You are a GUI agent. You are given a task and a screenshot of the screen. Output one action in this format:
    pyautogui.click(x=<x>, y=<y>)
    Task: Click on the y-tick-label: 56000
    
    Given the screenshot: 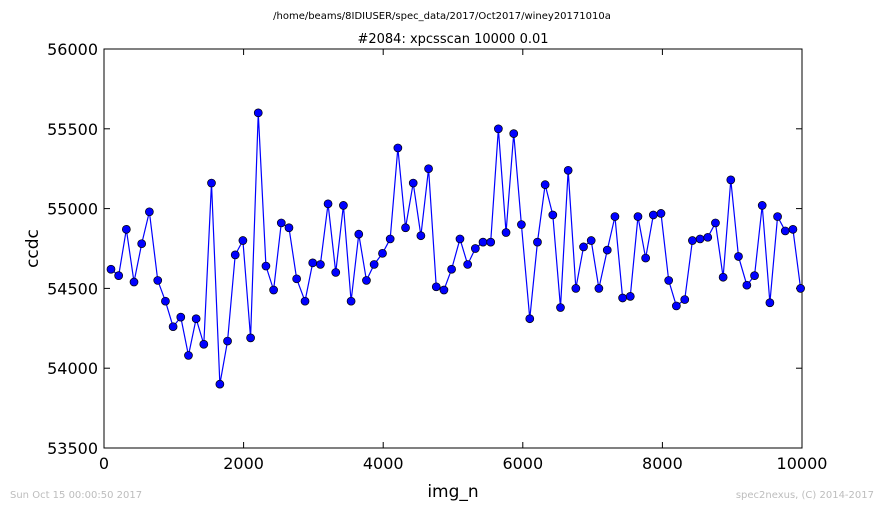 What is the action you would take?
    pyautogui.click(x=72, y=49)
    